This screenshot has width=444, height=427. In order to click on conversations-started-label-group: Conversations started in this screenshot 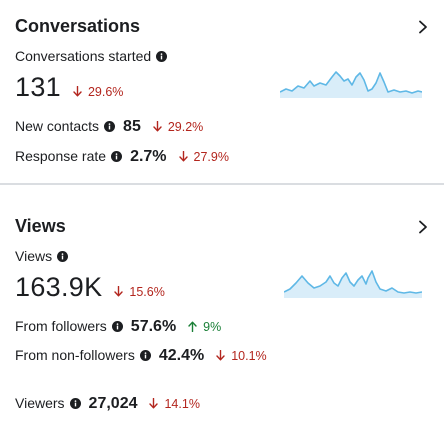, I will do `click(91, 56)`.